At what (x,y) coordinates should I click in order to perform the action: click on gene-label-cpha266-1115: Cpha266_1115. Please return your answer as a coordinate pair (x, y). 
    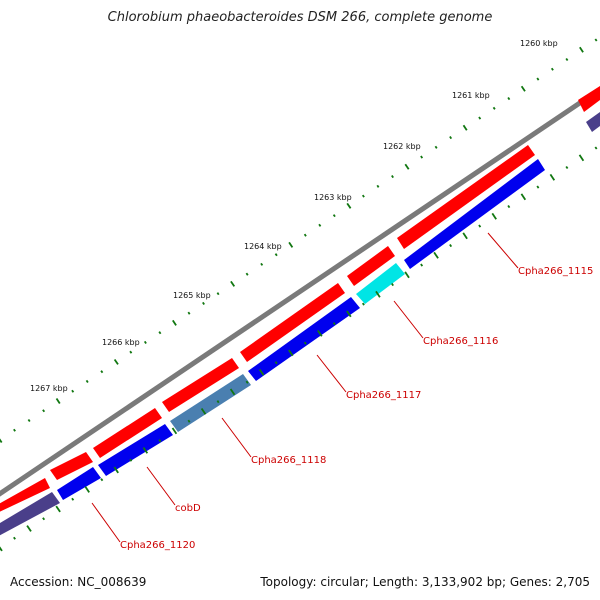
    Looking at the image, I should click on (555, 271).